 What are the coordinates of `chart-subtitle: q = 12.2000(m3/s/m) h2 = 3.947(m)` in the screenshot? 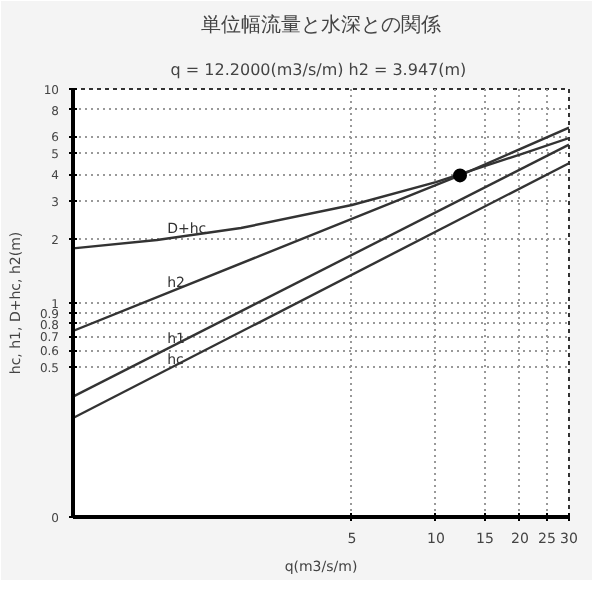 It's located at (318, 70).